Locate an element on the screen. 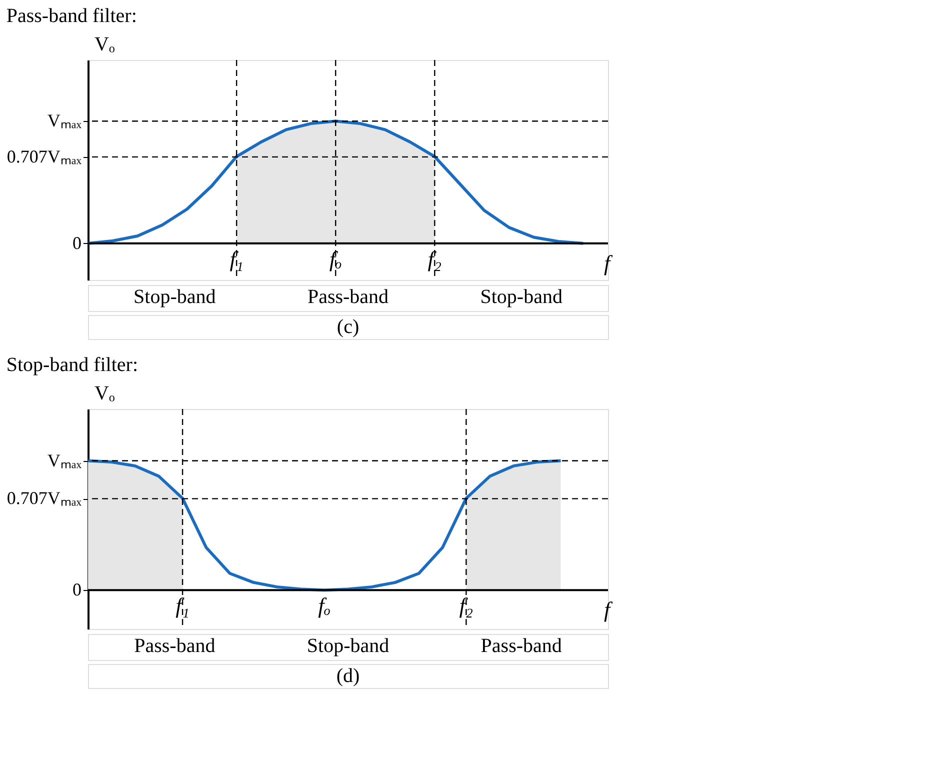  text: (d) is located at coordinates (348, 676).